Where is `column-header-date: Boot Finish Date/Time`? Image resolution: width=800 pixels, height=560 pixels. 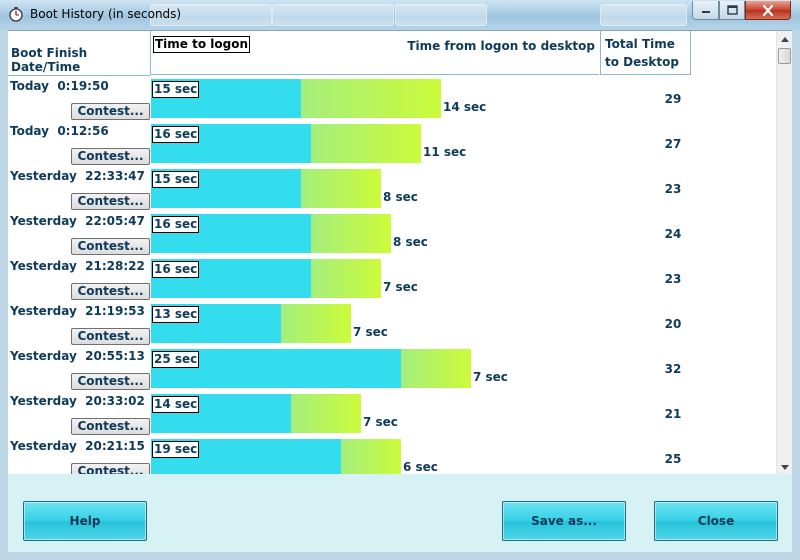
column-header-date: Boot Finish Date/Time is located at coordinates (79, 53).